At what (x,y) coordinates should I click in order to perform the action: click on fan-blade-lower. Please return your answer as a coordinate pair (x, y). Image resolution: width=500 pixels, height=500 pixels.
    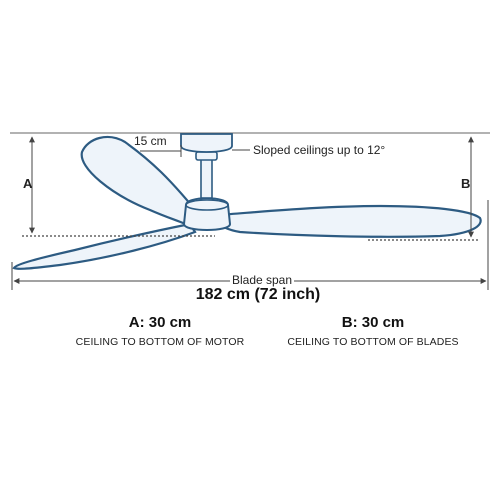
    Looking at the image, I should click on (104, 246).